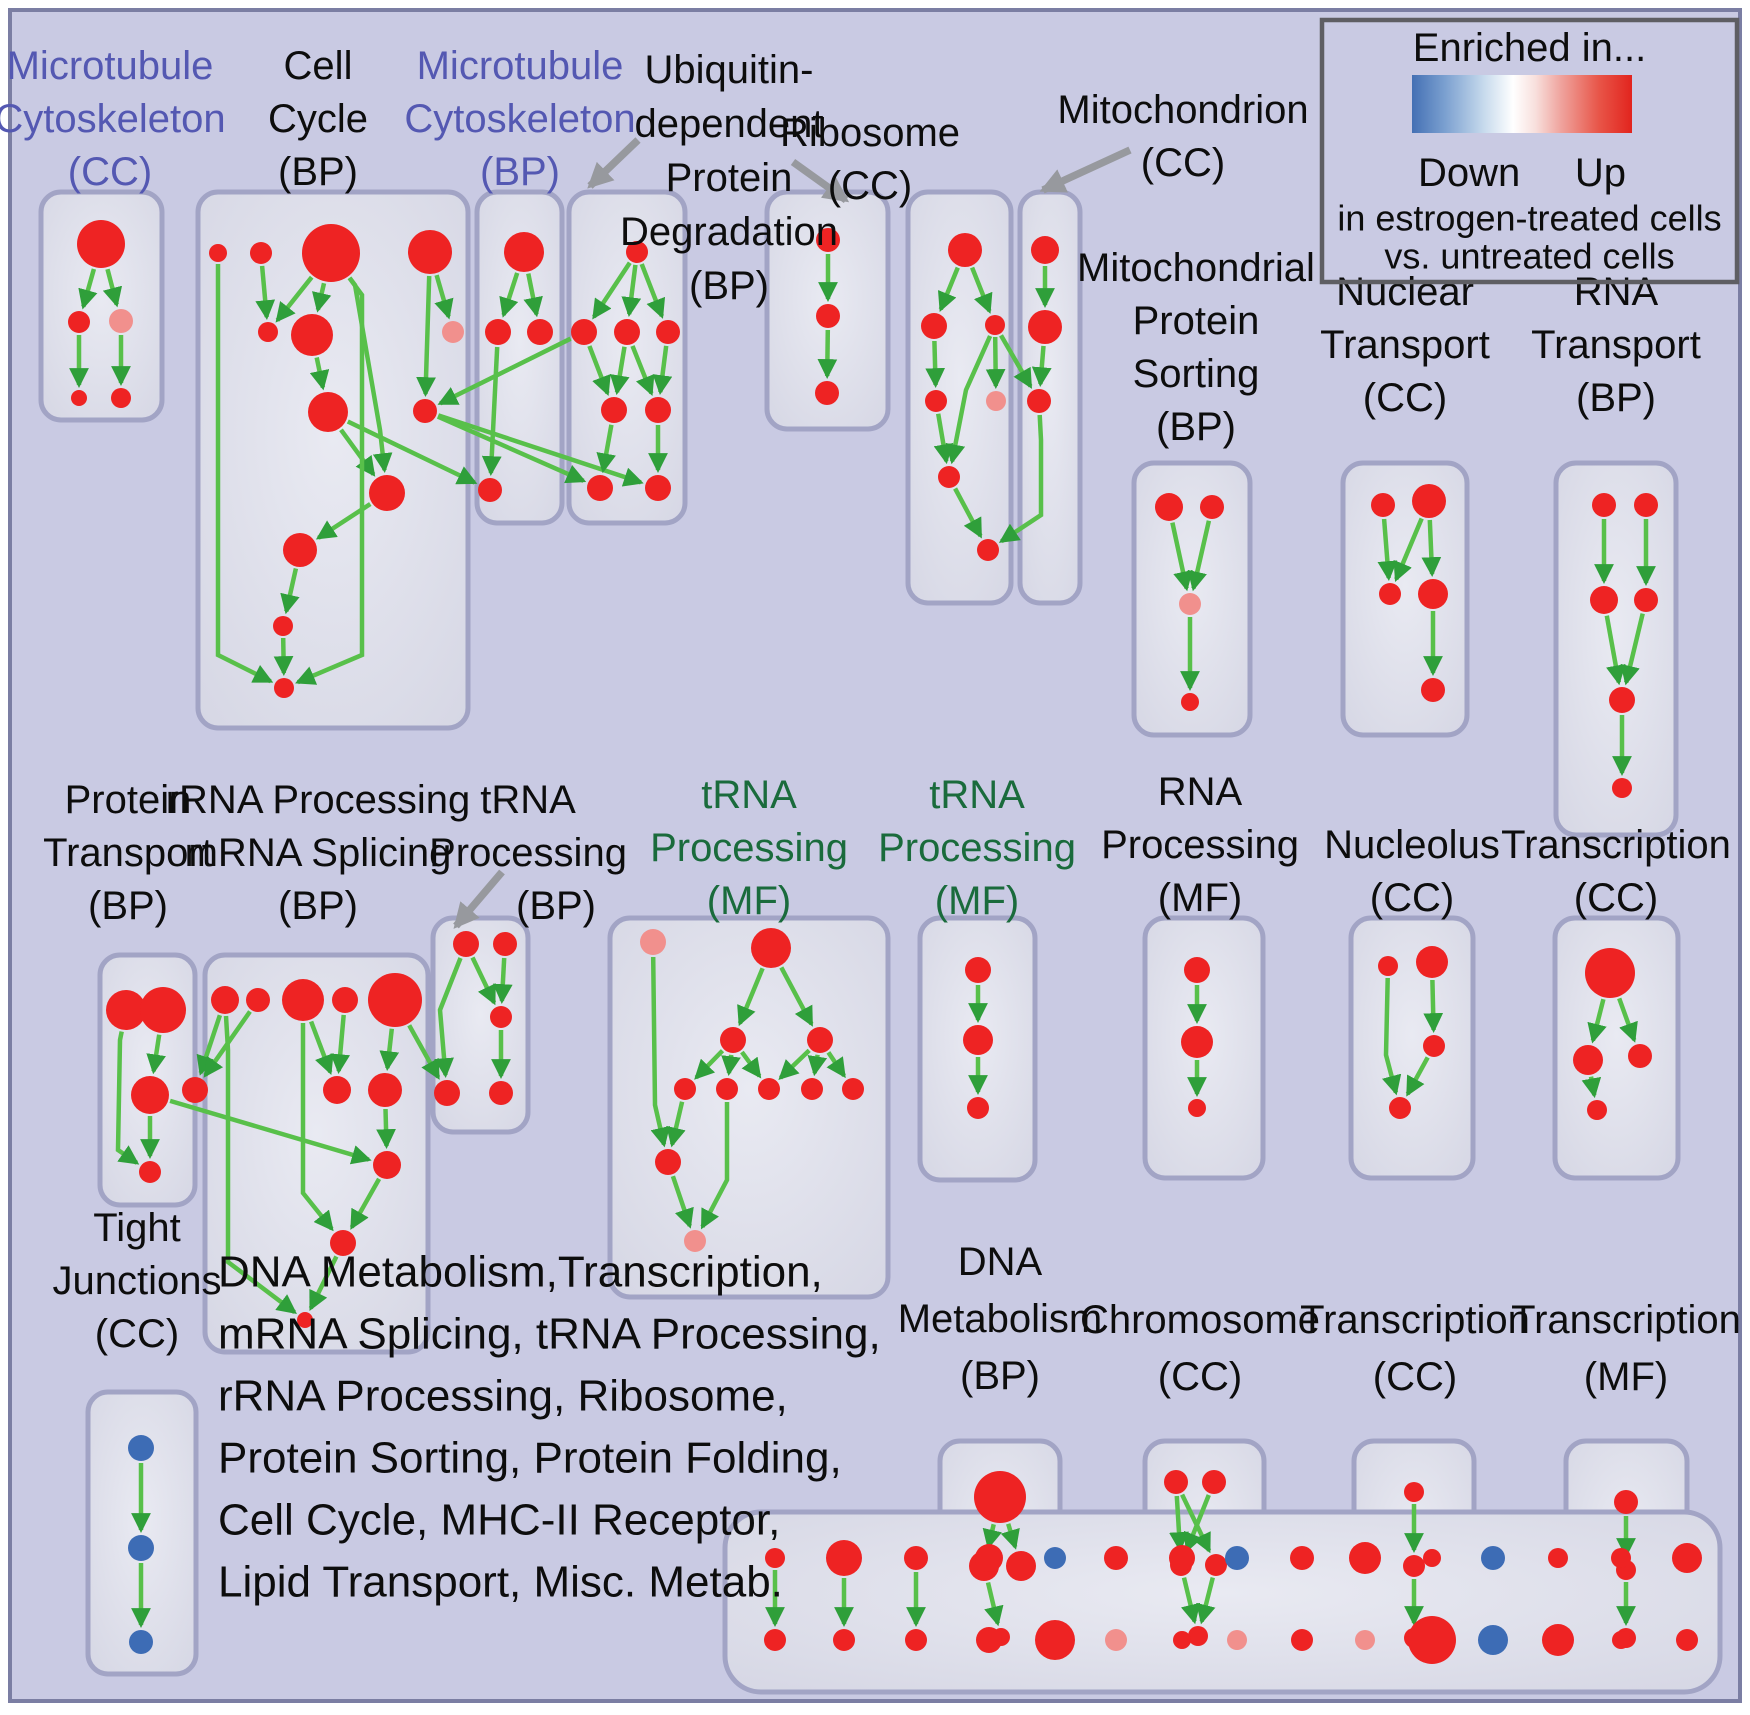 The height and width of the screenshot is (1715, 1750). Describe the element at coordinates (318, 66) in the screenshot. I see `label-cell-cycle-line1: Cell` at that location.